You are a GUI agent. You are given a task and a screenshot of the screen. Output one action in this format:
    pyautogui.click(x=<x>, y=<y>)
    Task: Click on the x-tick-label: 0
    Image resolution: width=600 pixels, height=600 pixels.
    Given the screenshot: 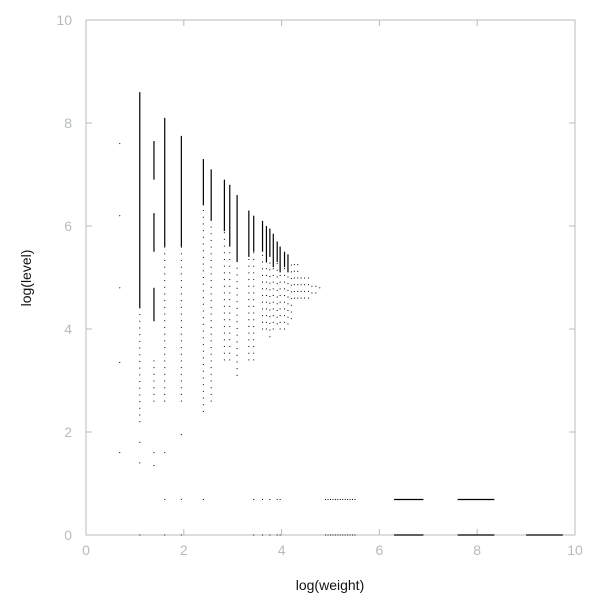 What is the action you would take?
    pyautogui.click(x=86, y=550)
    